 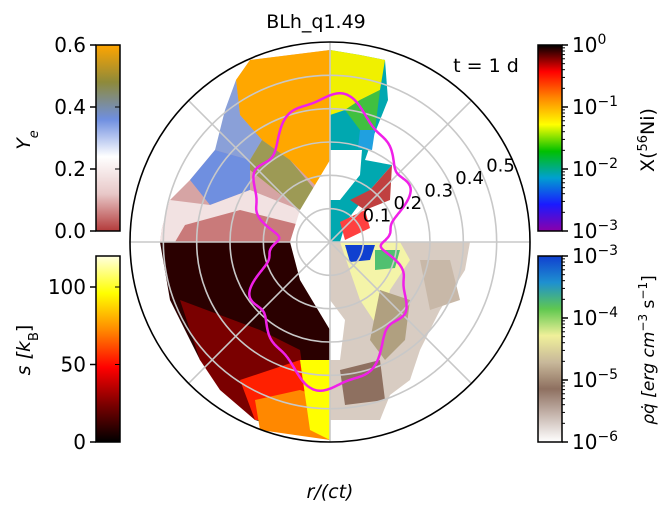 What do you see at coordinates (79, 442) in the screenshot?
I see `colorbar-tick-label: 0` at bounding box center [79, 442].